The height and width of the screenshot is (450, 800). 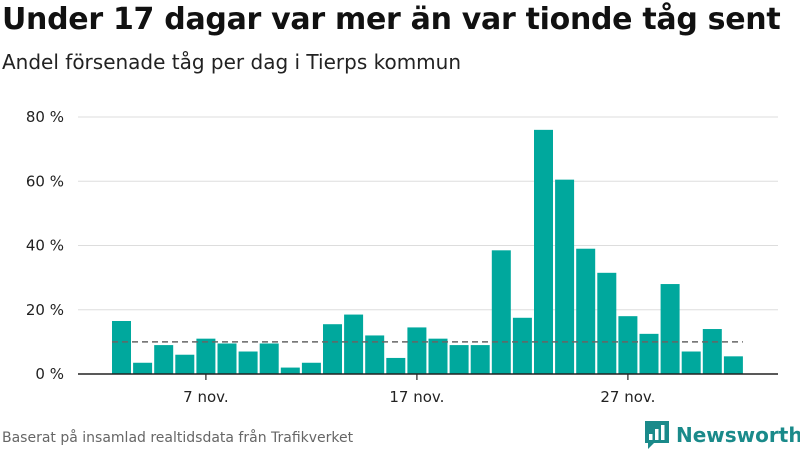 I want to click on y-tick-label: 80 %, so click(x=45, y=117).